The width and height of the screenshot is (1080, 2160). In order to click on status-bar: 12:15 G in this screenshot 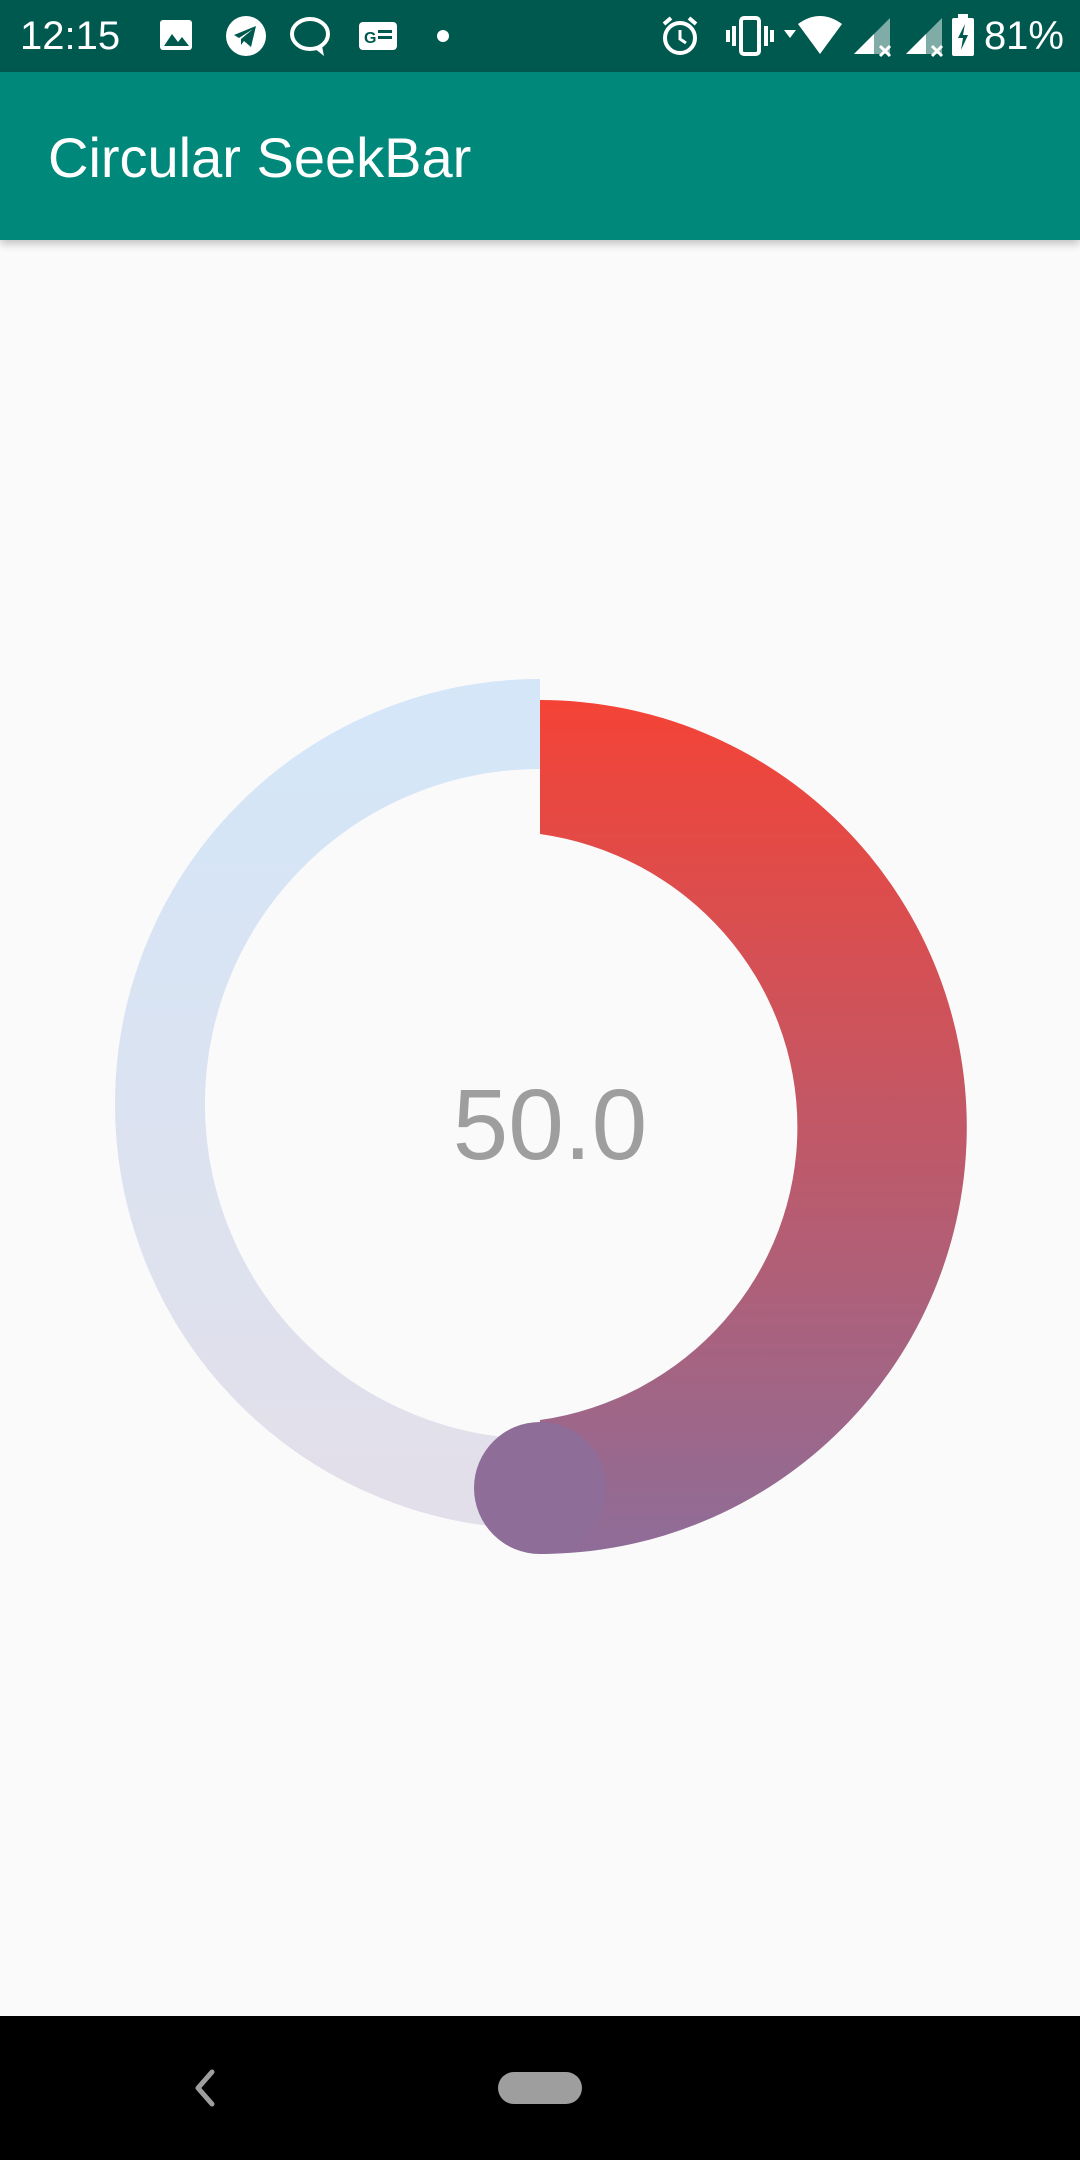, I will do `click(540, 36)`.